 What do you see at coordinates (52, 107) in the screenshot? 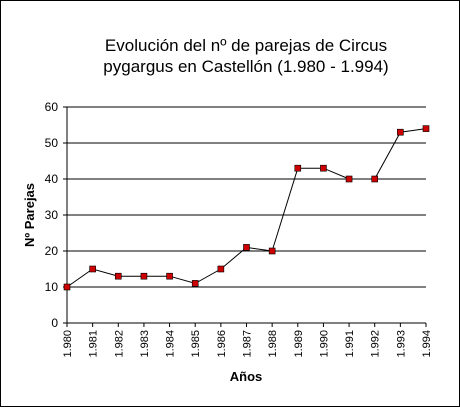
I see `y-tick-label: 60` at bounding box center [52, 107].